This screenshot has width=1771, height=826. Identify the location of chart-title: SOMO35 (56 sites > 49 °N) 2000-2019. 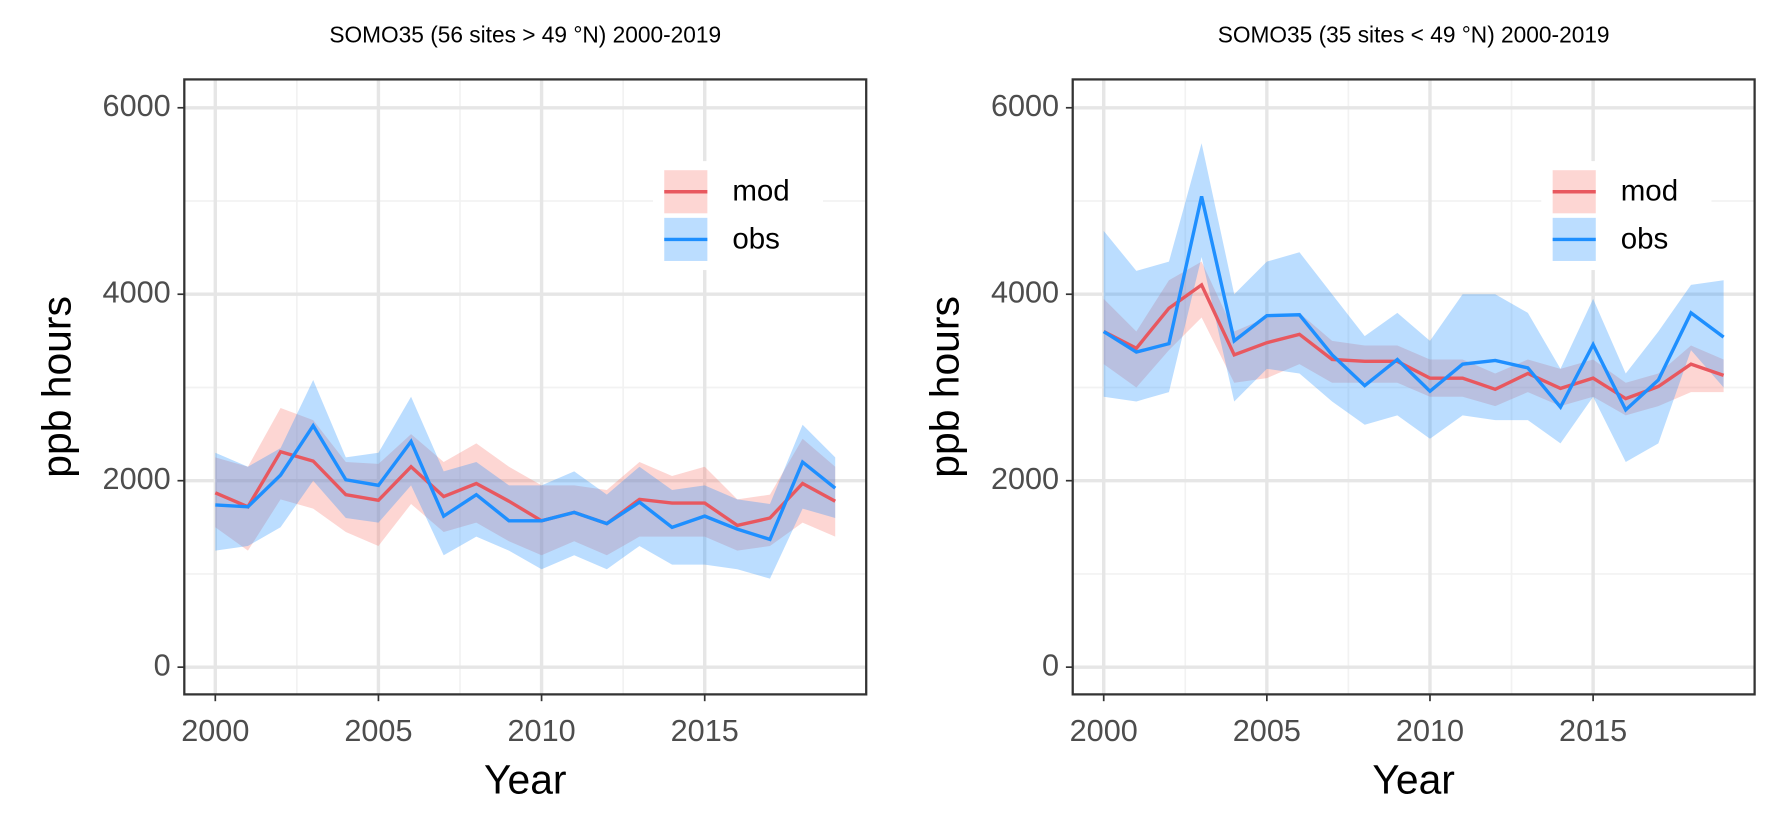
(525, 34).